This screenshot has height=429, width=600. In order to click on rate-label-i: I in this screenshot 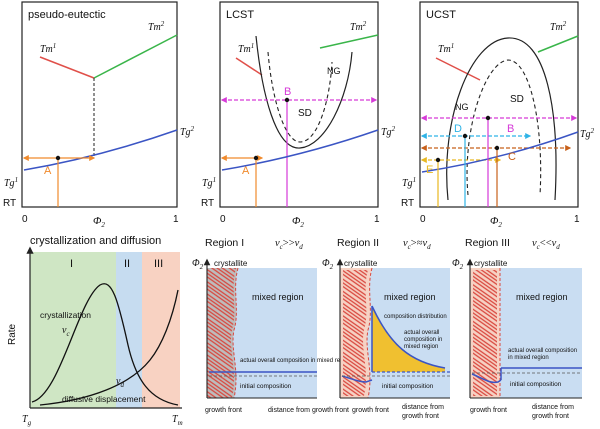, I will do `click(71, 264)`.